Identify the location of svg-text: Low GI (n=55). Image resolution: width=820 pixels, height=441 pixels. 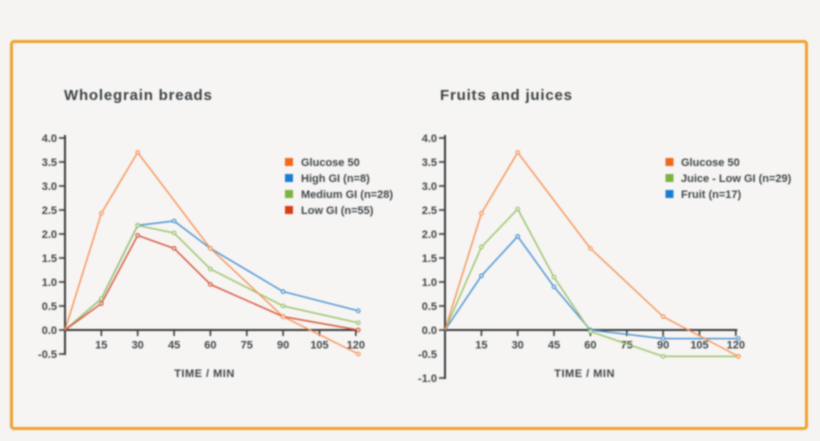
(337, 211).